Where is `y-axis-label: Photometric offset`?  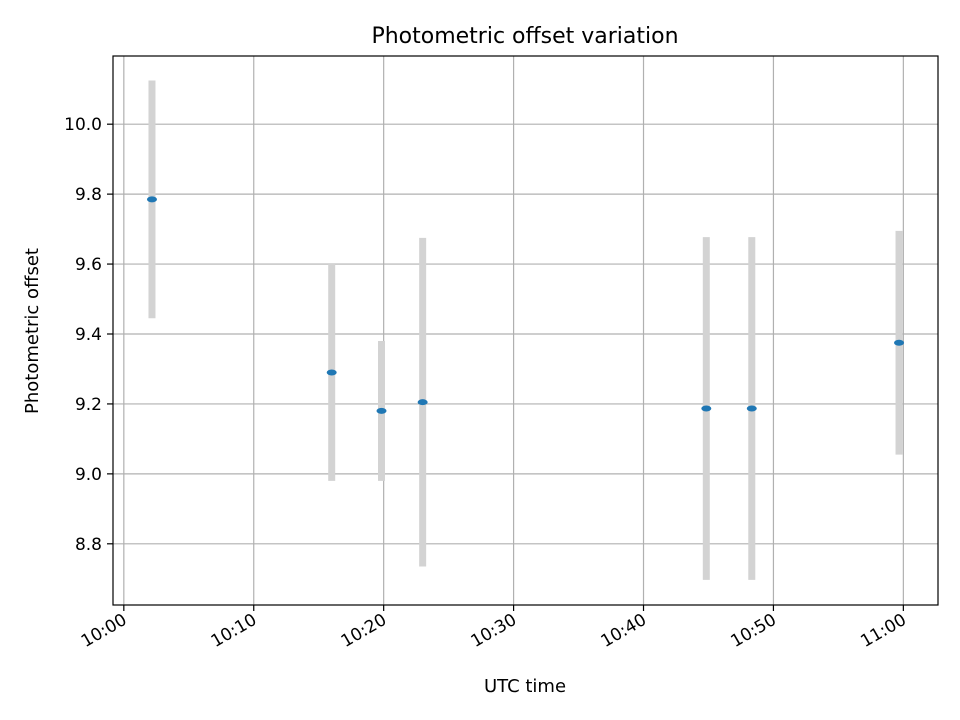
y-axis-label: Photometric offset is located at coordinates (32, 331).